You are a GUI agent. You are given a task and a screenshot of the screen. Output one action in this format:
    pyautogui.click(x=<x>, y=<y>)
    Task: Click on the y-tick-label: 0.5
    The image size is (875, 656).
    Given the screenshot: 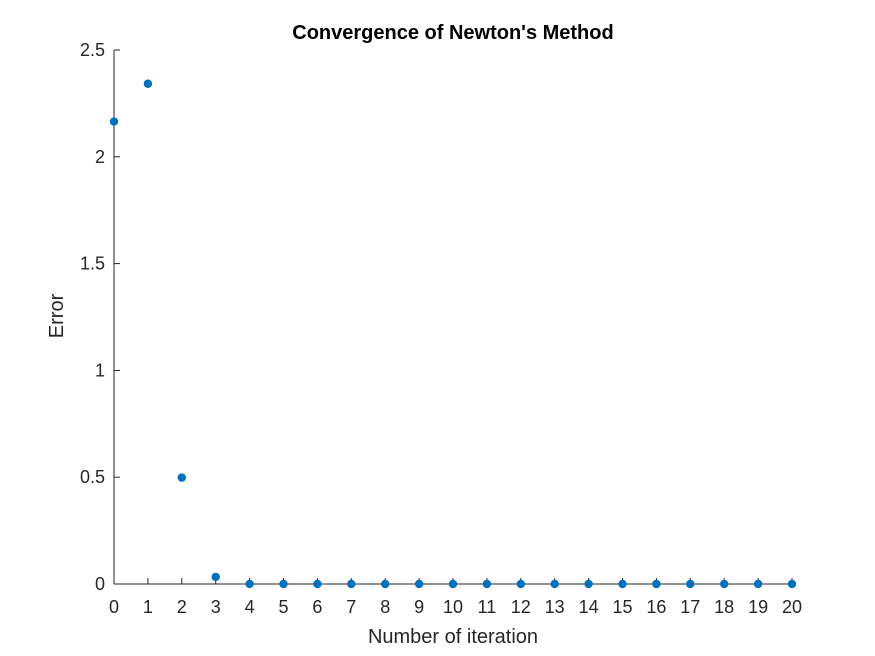 What is the action you would take?
    pyautogui.click(x=92, y=477)
    